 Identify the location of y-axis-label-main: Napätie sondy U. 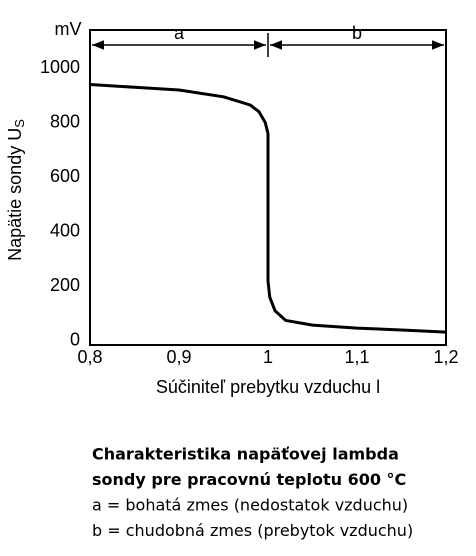
(15, 194).